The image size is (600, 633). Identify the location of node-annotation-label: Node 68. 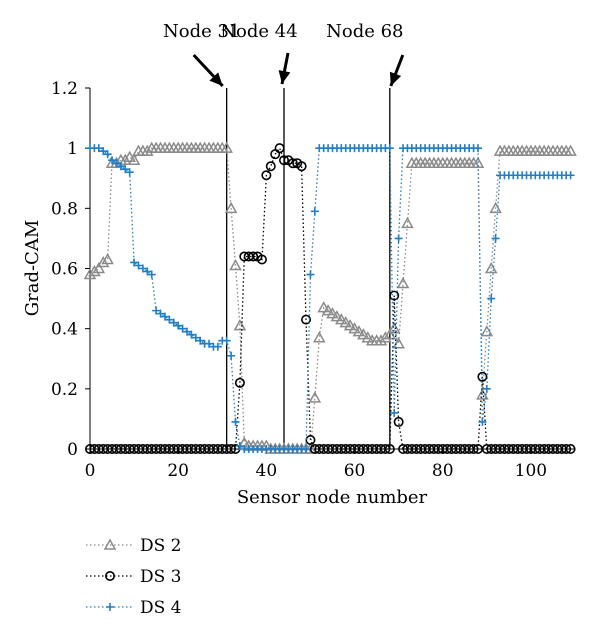
(364, 31).